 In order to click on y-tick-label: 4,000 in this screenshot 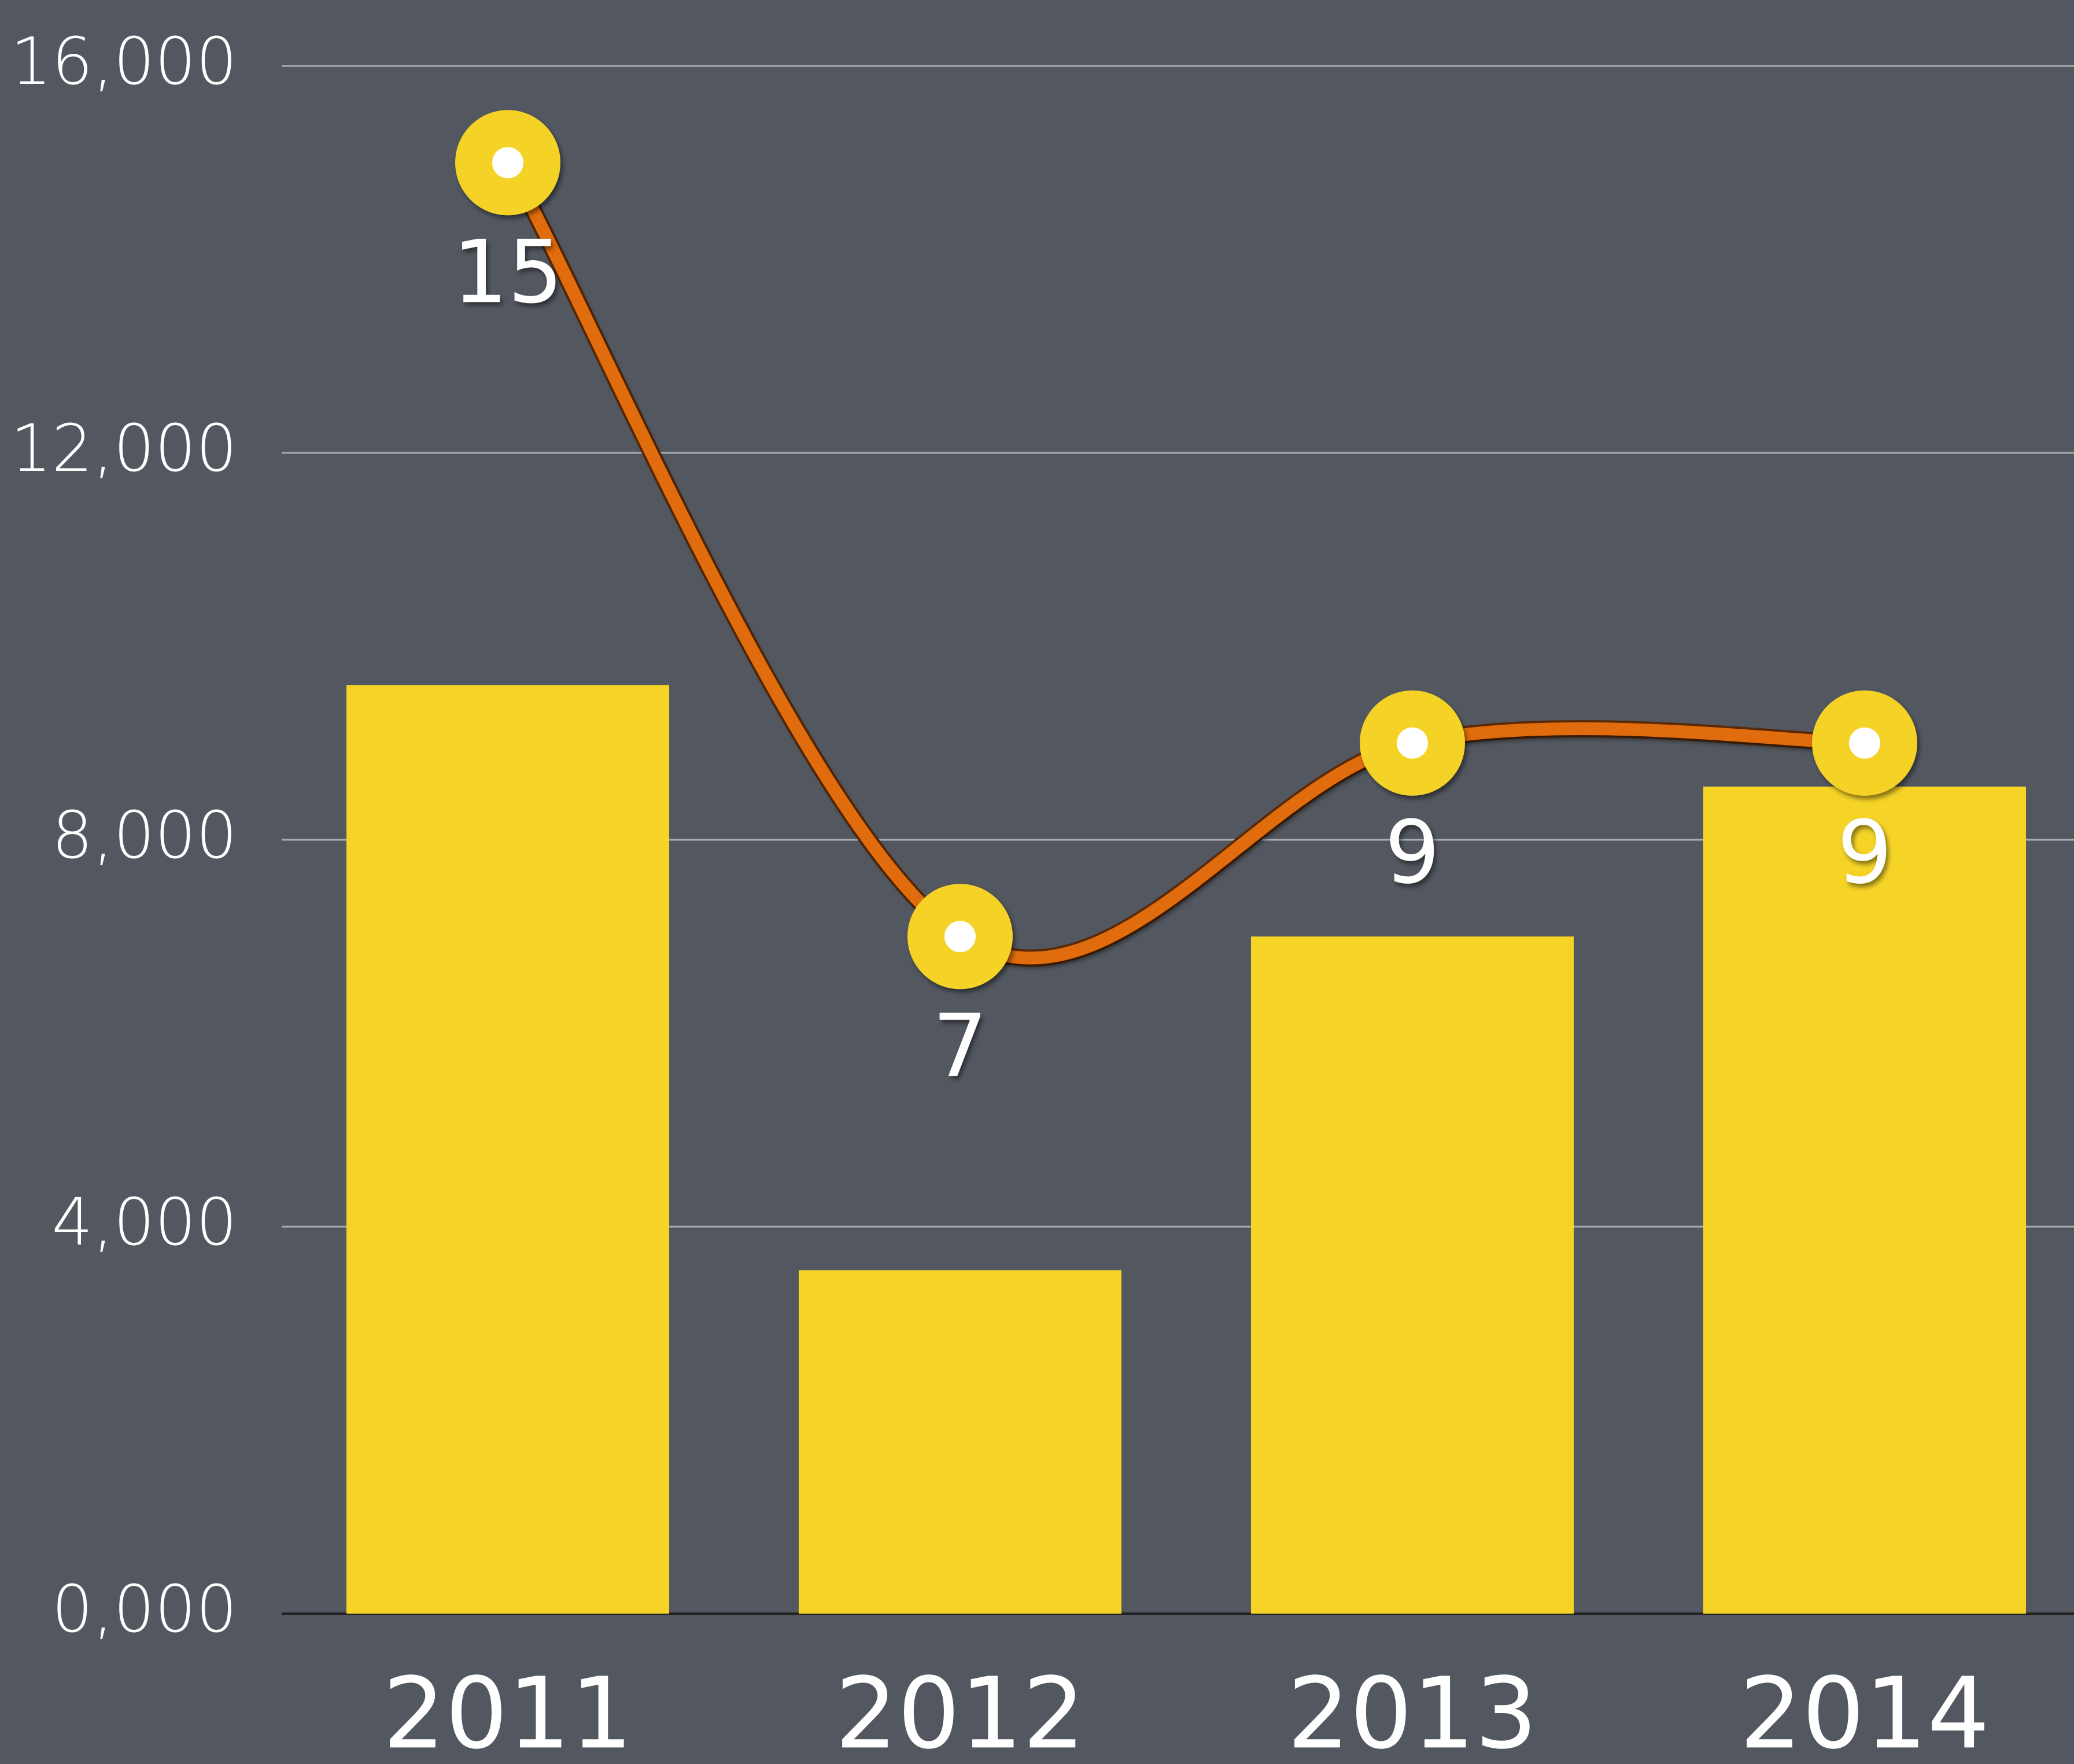, I will do `click(144, 1222)`.